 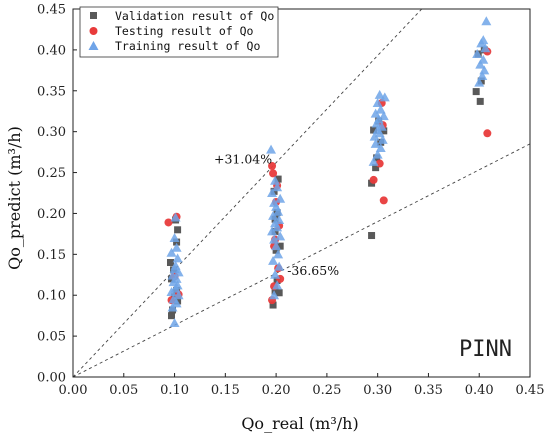 I want to click on y-tick-label: 0.40, so click(x=51, y=50).